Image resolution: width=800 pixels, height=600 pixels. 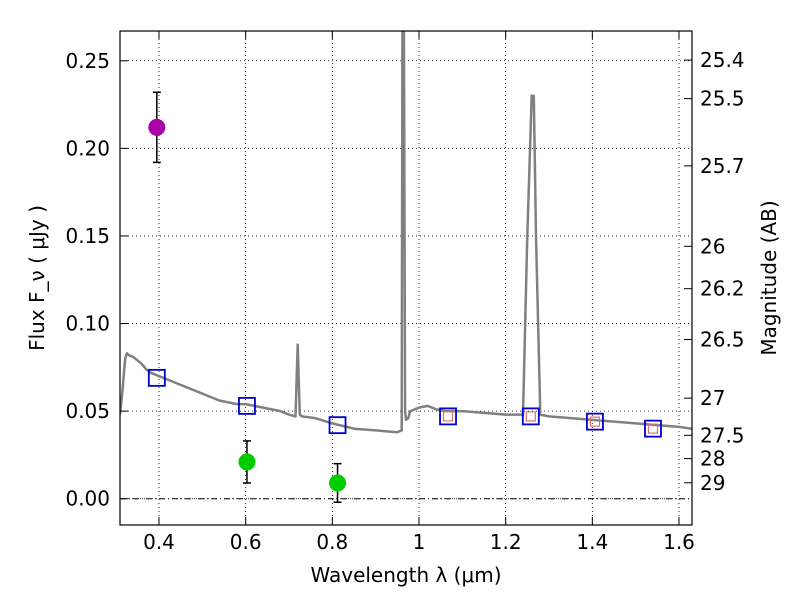 What do you see at coordinates (87, 499) in the screenshot?
I see `y-tick-label: 0.00` at bounding box center [87, 499].